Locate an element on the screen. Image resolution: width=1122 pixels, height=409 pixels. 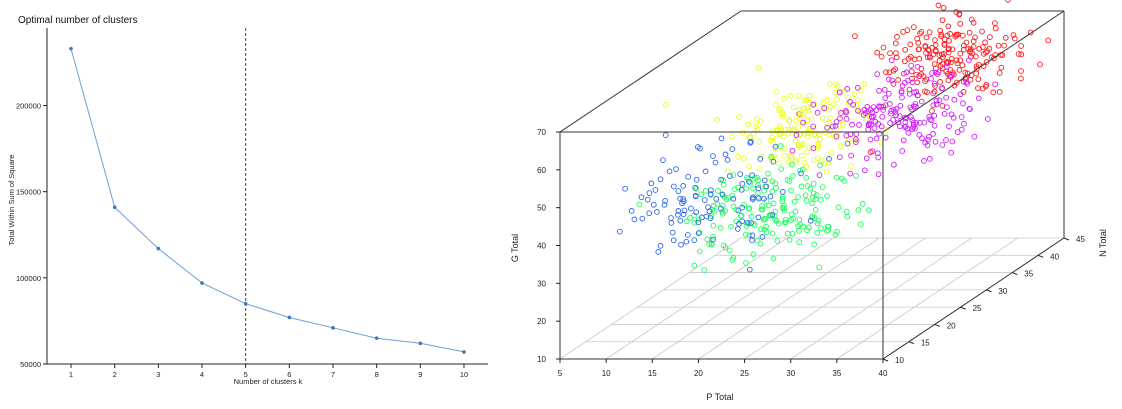
elbow-x-tick-label: 4 is located at coordinates (202, 374).